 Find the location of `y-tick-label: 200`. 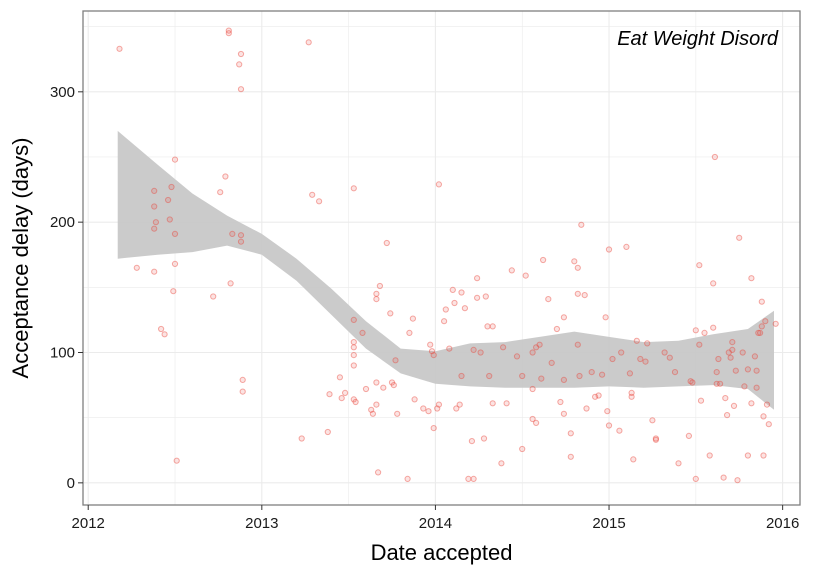

y-tick-label: 200 is located at coordinates (62, 222).